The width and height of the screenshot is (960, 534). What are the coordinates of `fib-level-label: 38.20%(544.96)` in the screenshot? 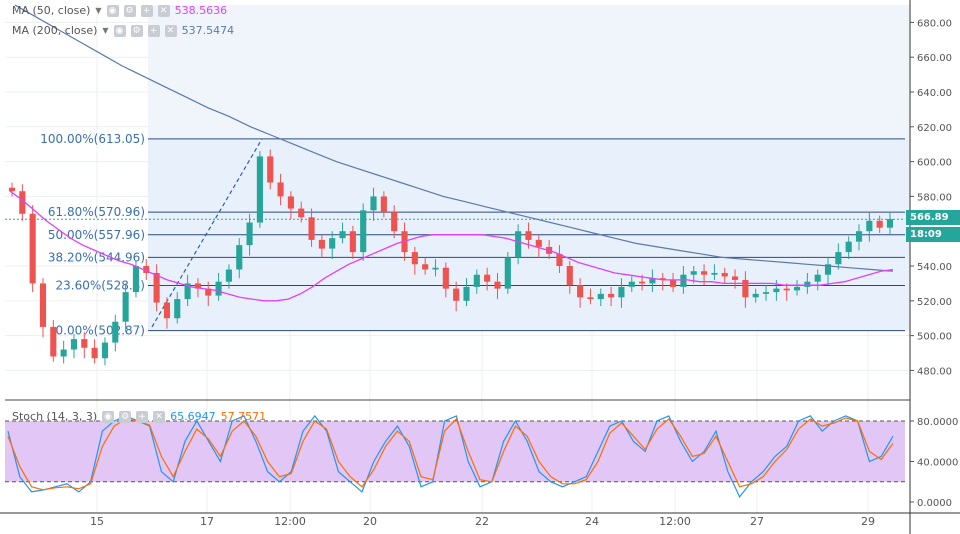 It's located at (96, 257).